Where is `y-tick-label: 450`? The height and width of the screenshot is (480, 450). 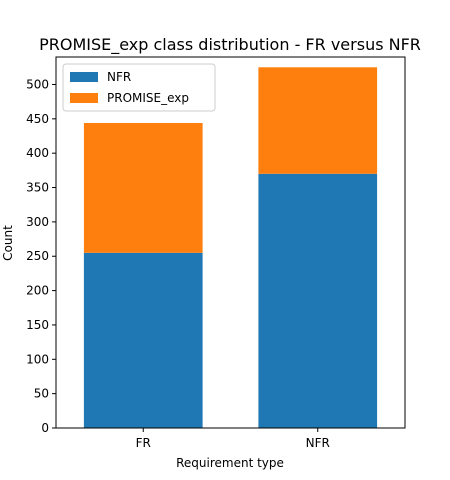
y-tick-label: 450 is located at coordinates (37, 119).